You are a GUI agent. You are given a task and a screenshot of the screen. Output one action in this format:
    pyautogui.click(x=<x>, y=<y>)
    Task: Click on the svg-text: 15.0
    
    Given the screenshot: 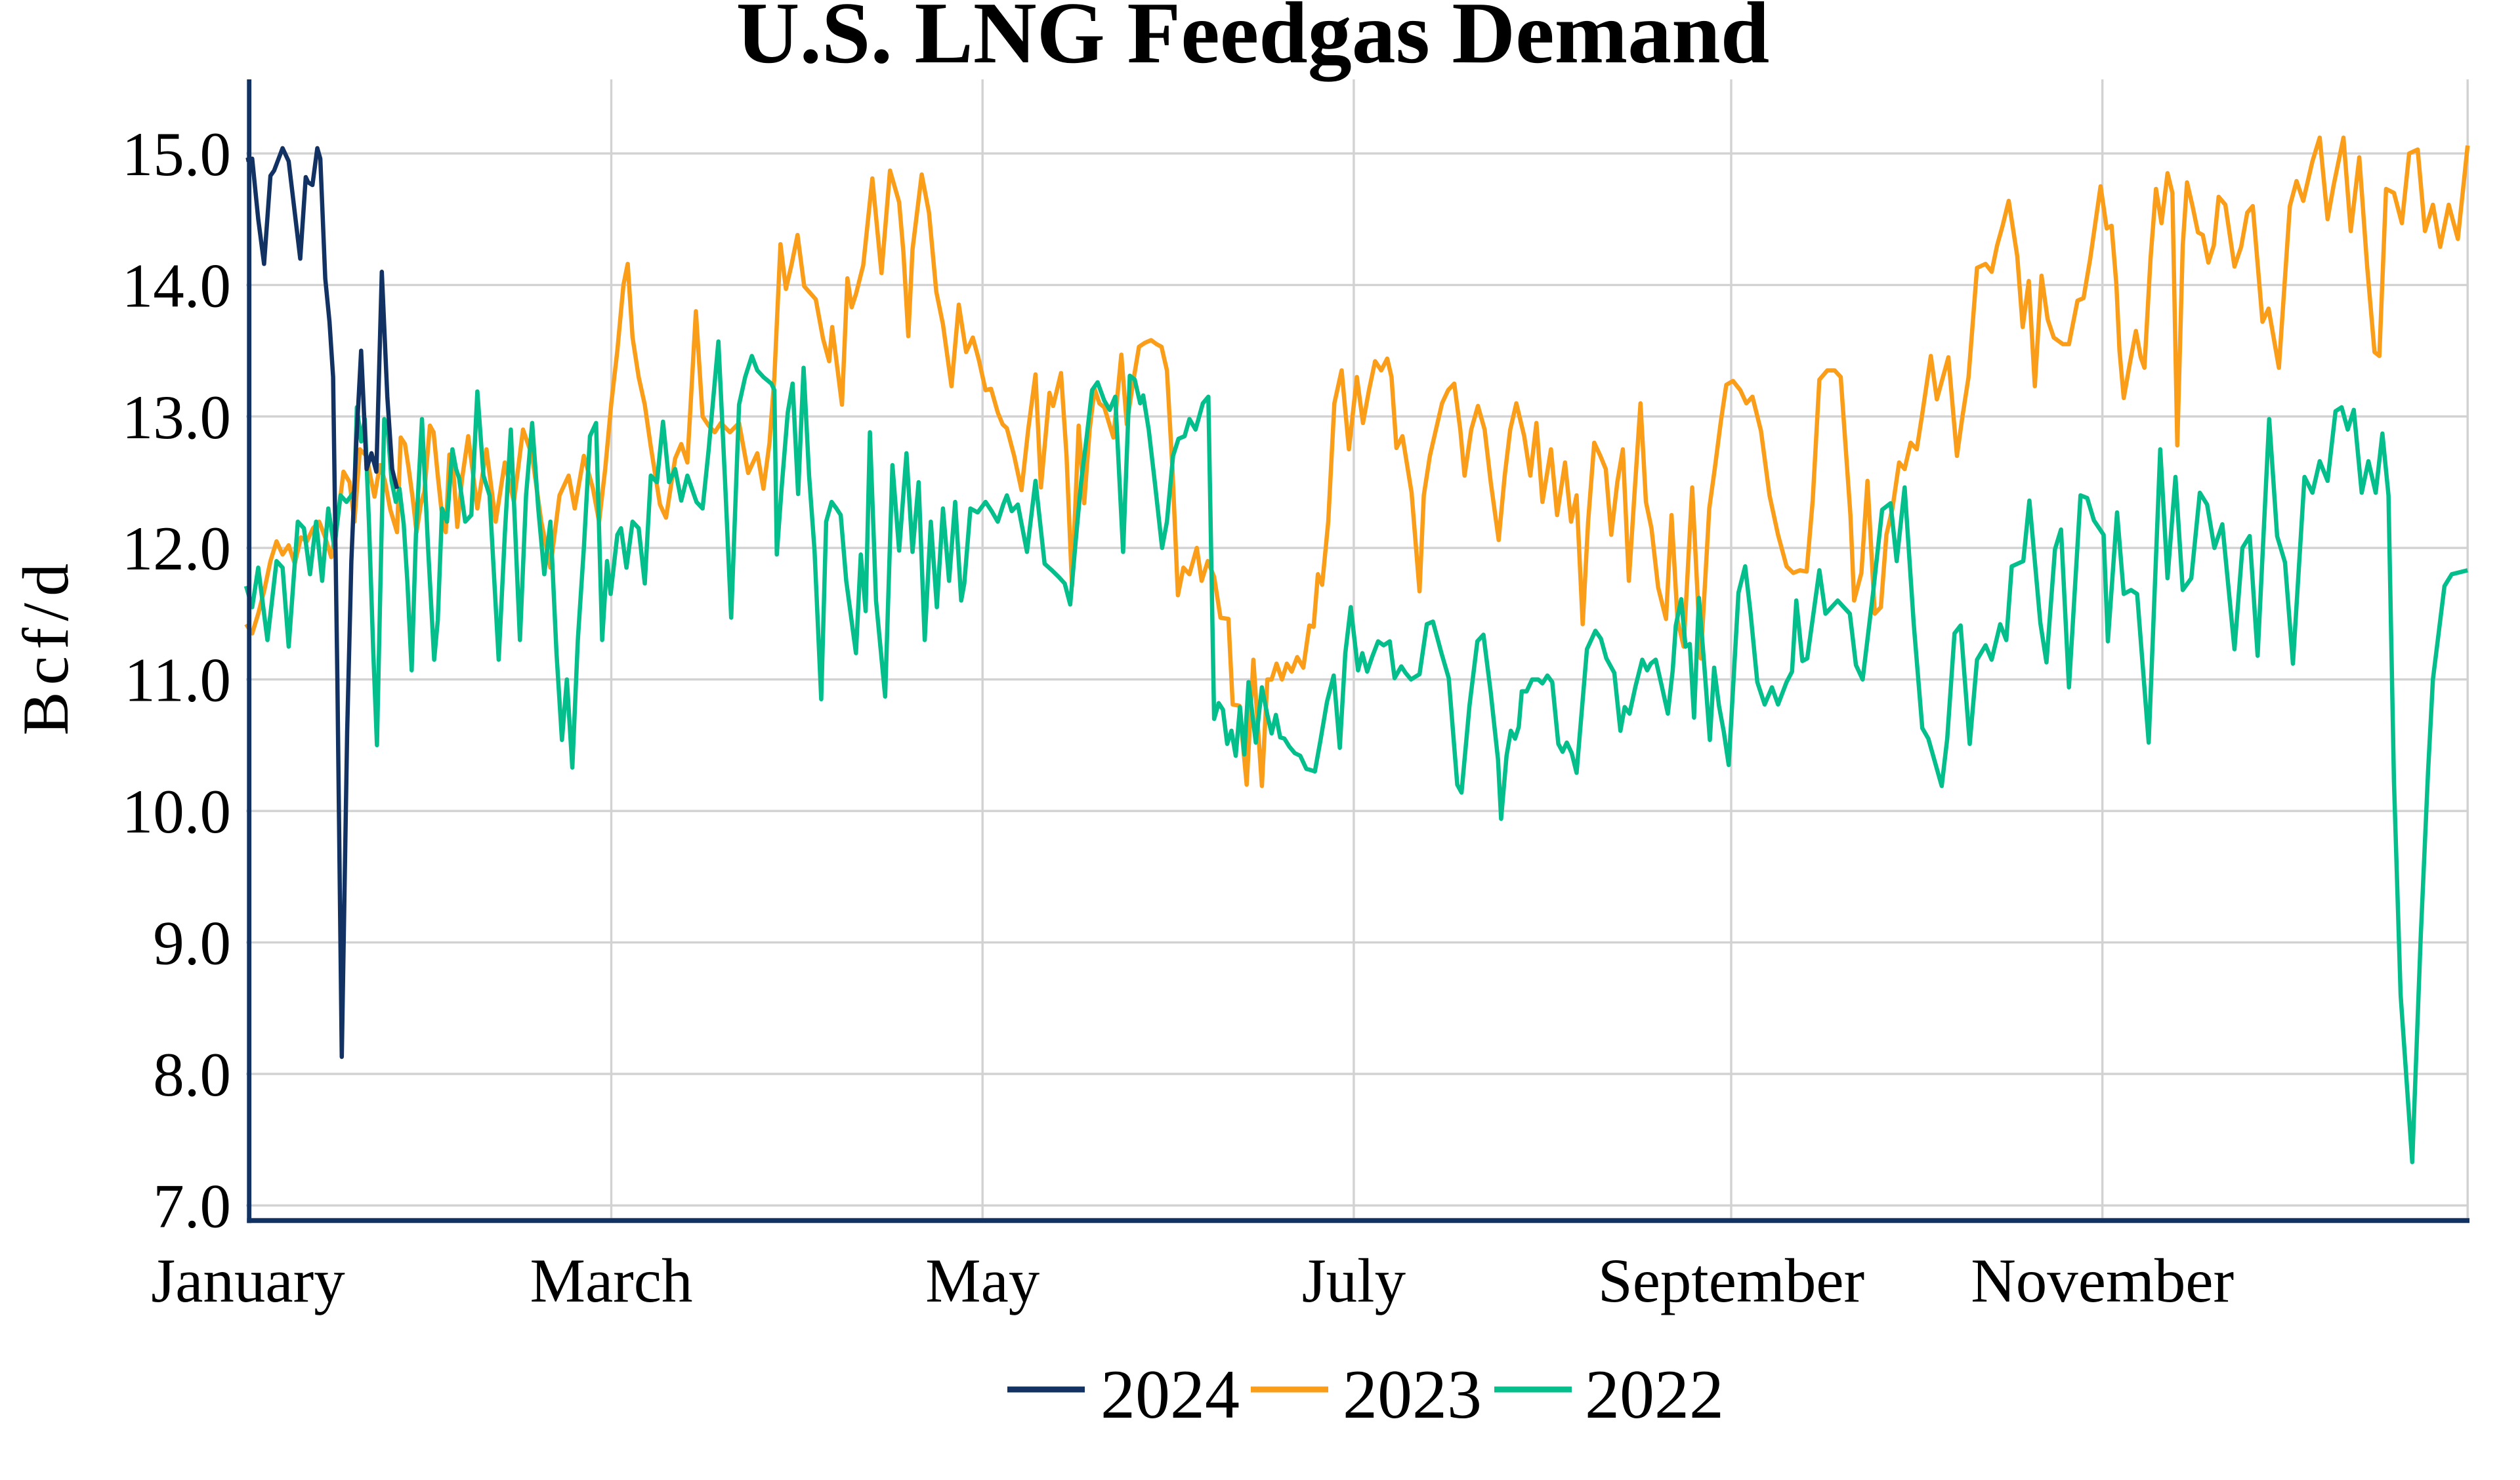 What is the action you would take?
    pyautogui.click(x=176, y=154)
    